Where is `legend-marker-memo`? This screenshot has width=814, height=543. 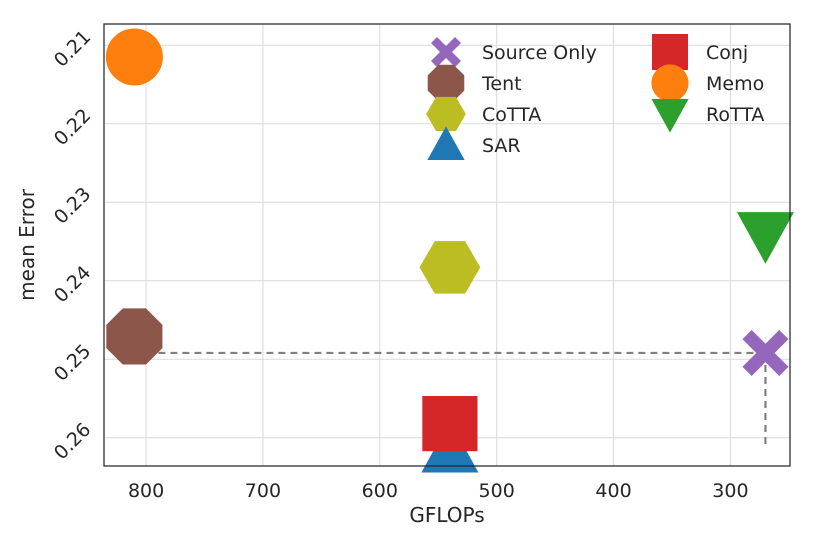
legend-marker-memo is located at coordinates (670, 83).